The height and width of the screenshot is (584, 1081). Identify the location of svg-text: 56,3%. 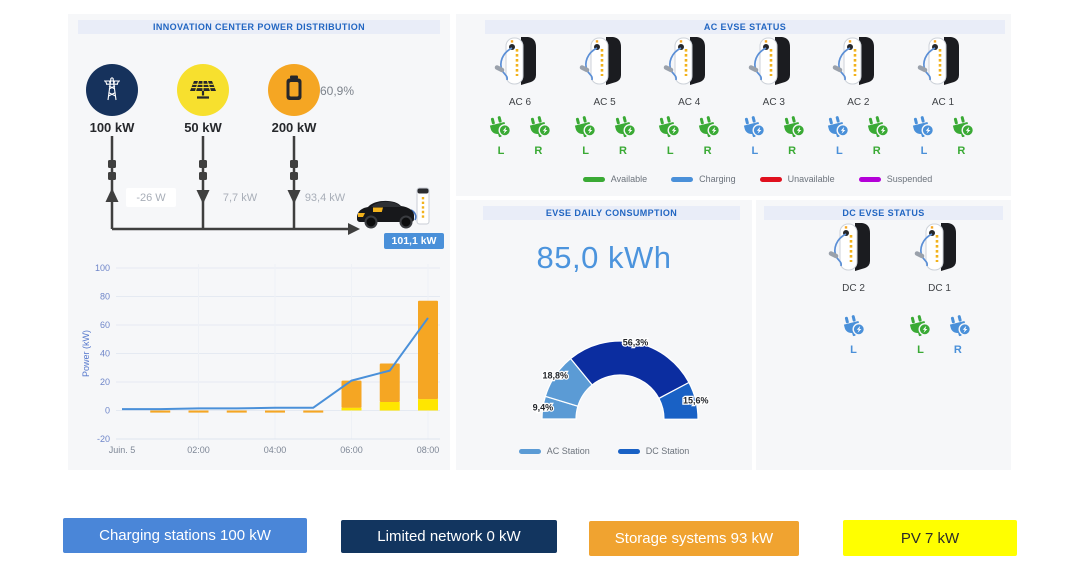
(636, 343).